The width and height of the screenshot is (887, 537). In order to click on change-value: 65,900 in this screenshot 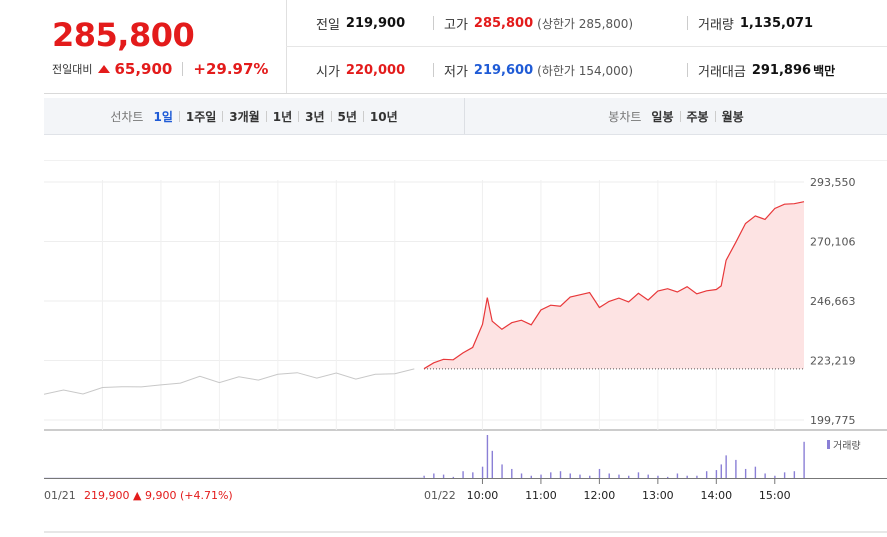, I will do `click(143, 69)`.